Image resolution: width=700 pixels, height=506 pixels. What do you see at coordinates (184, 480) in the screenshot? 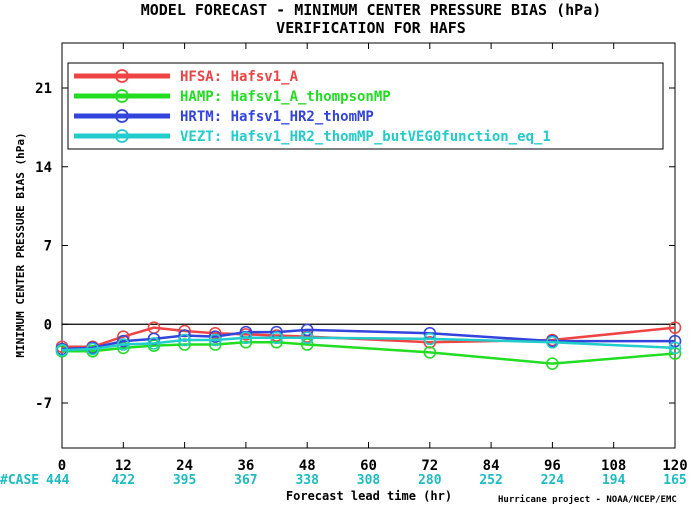
I see `case-count: 395` at bounding box center [184, 480].